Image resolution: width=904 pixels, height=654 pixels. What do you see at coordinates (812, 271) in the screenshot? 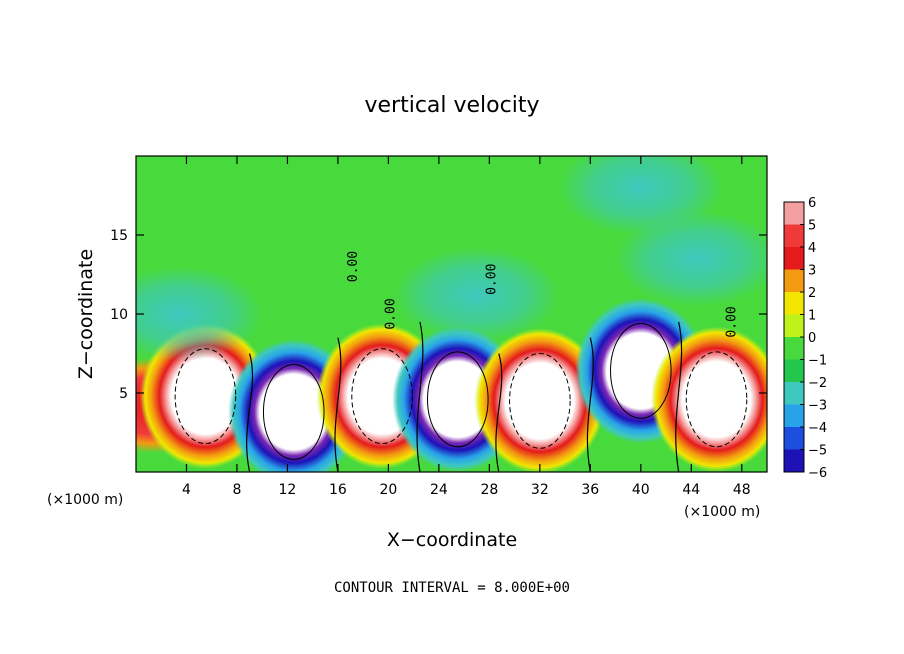
I see `colorbar-label: 3` at bounding box center [812, 271].